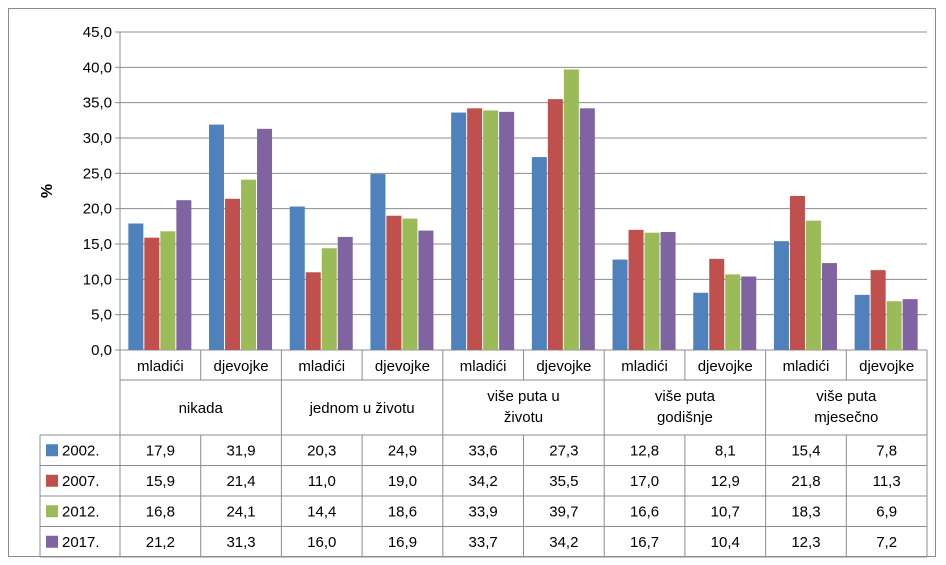  Describe the element at coordinates (523, 396) in the screenshot. I see `x-group-label: više puta u` at that location.